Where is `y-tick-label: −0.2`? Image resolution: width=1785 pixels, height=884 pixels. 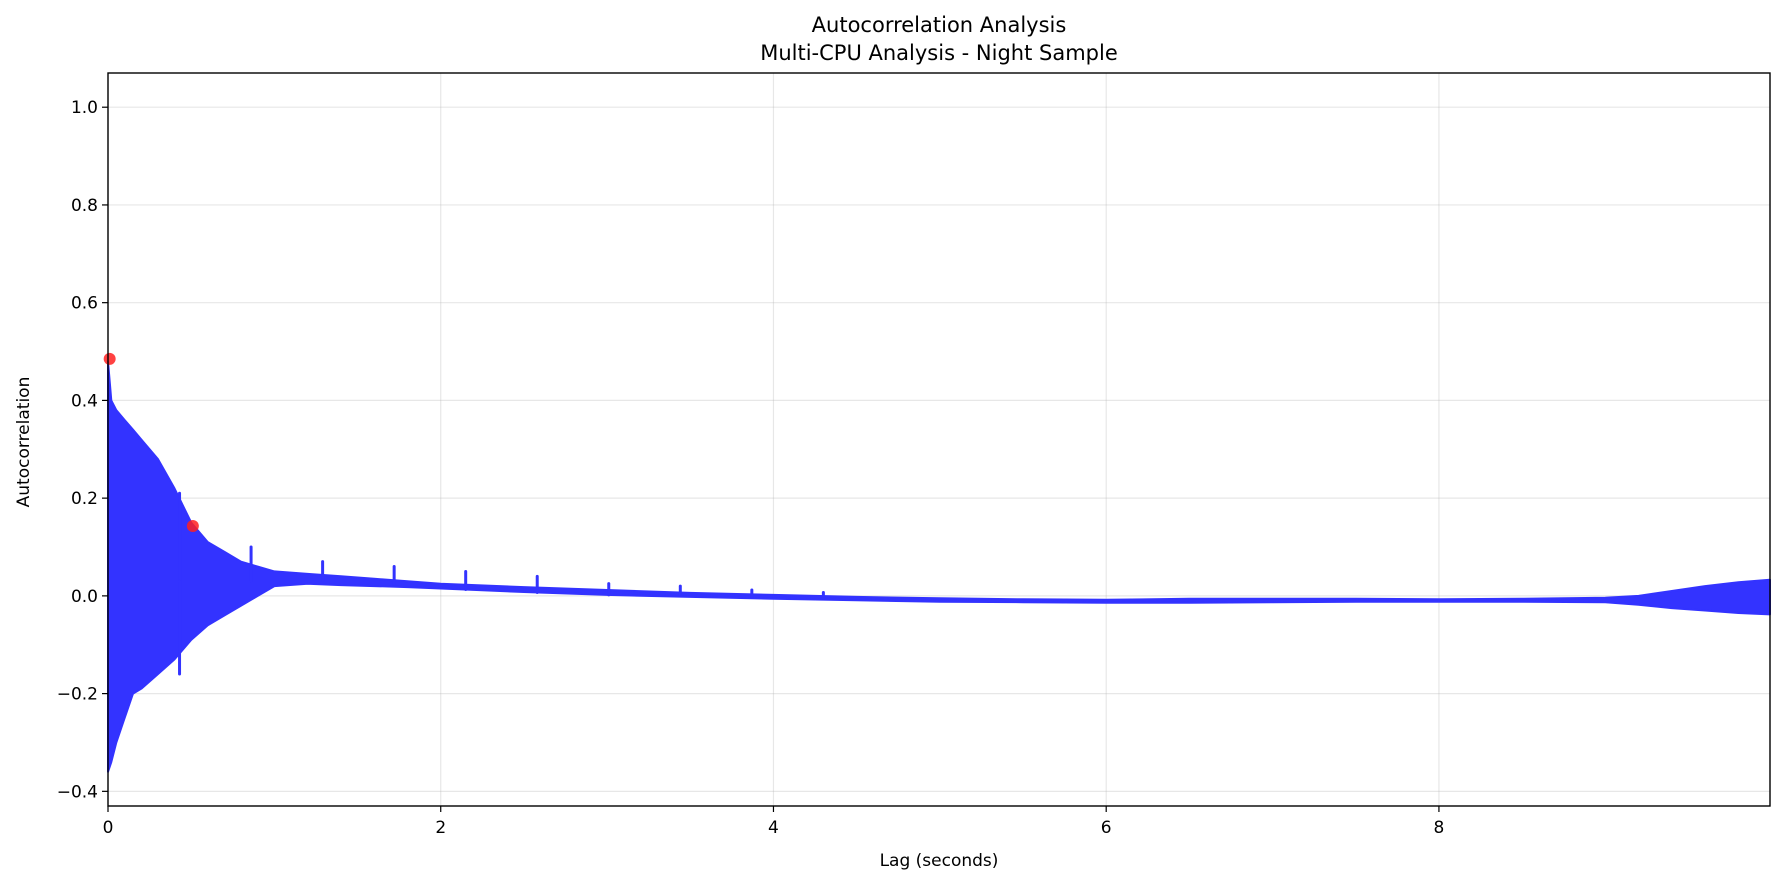 y-tick-label: −0.2 is located at coordinates (77, 695).